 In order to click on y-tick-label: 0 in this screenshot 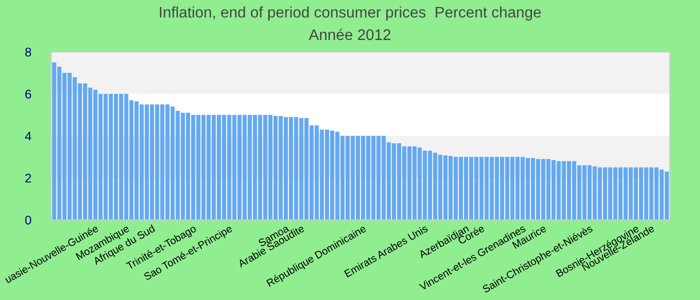, I will do `click(28, 220)`.